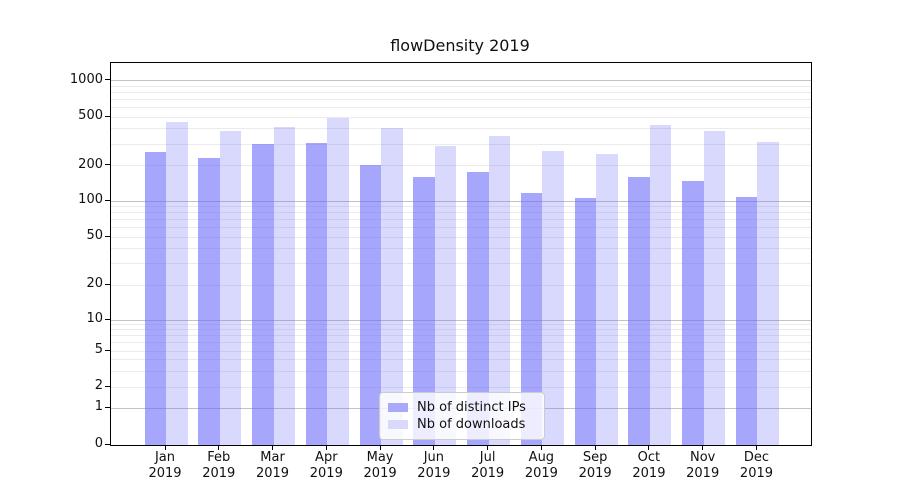 The image size is (900, 500). What do you see at coordinates (585, 321) in the screenshot?
I see `bar-ips-sep` at bounding box center [585, 321].